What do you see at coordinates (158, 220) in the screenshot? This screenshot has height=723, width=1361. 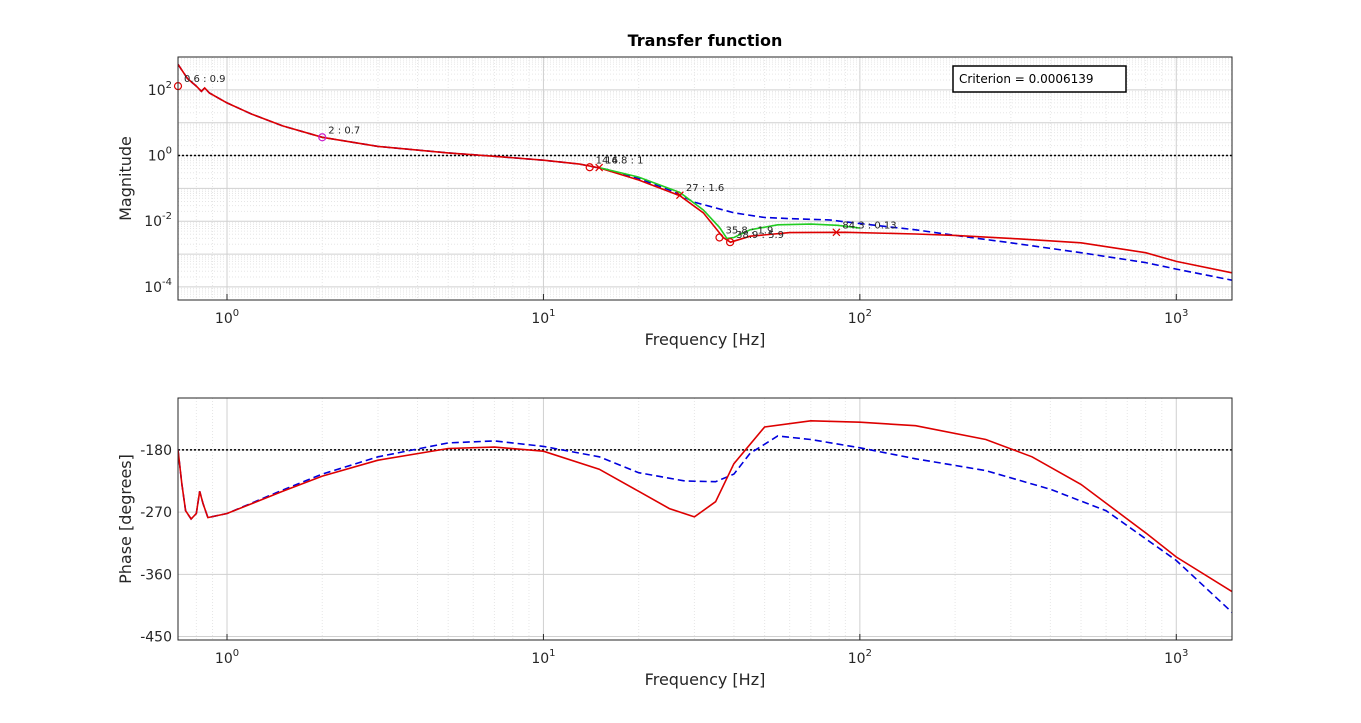 I see `y-tick-label: 10⁻²` at bounding box center [158, 220].